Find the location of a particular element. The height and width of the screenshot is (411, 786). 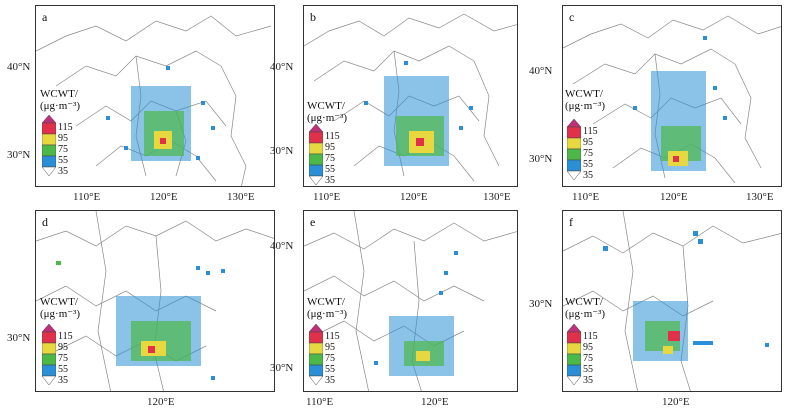

map-e-canvas is located at coordinates (410, 301).